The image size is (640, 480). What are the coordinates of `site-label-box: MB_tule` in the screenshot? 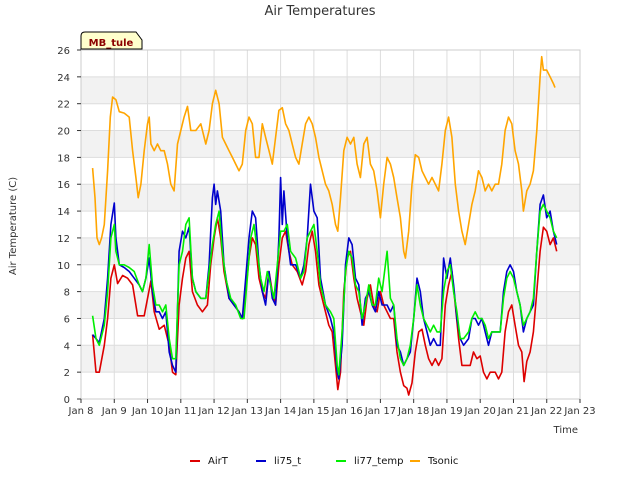 It's located at (111, 40).